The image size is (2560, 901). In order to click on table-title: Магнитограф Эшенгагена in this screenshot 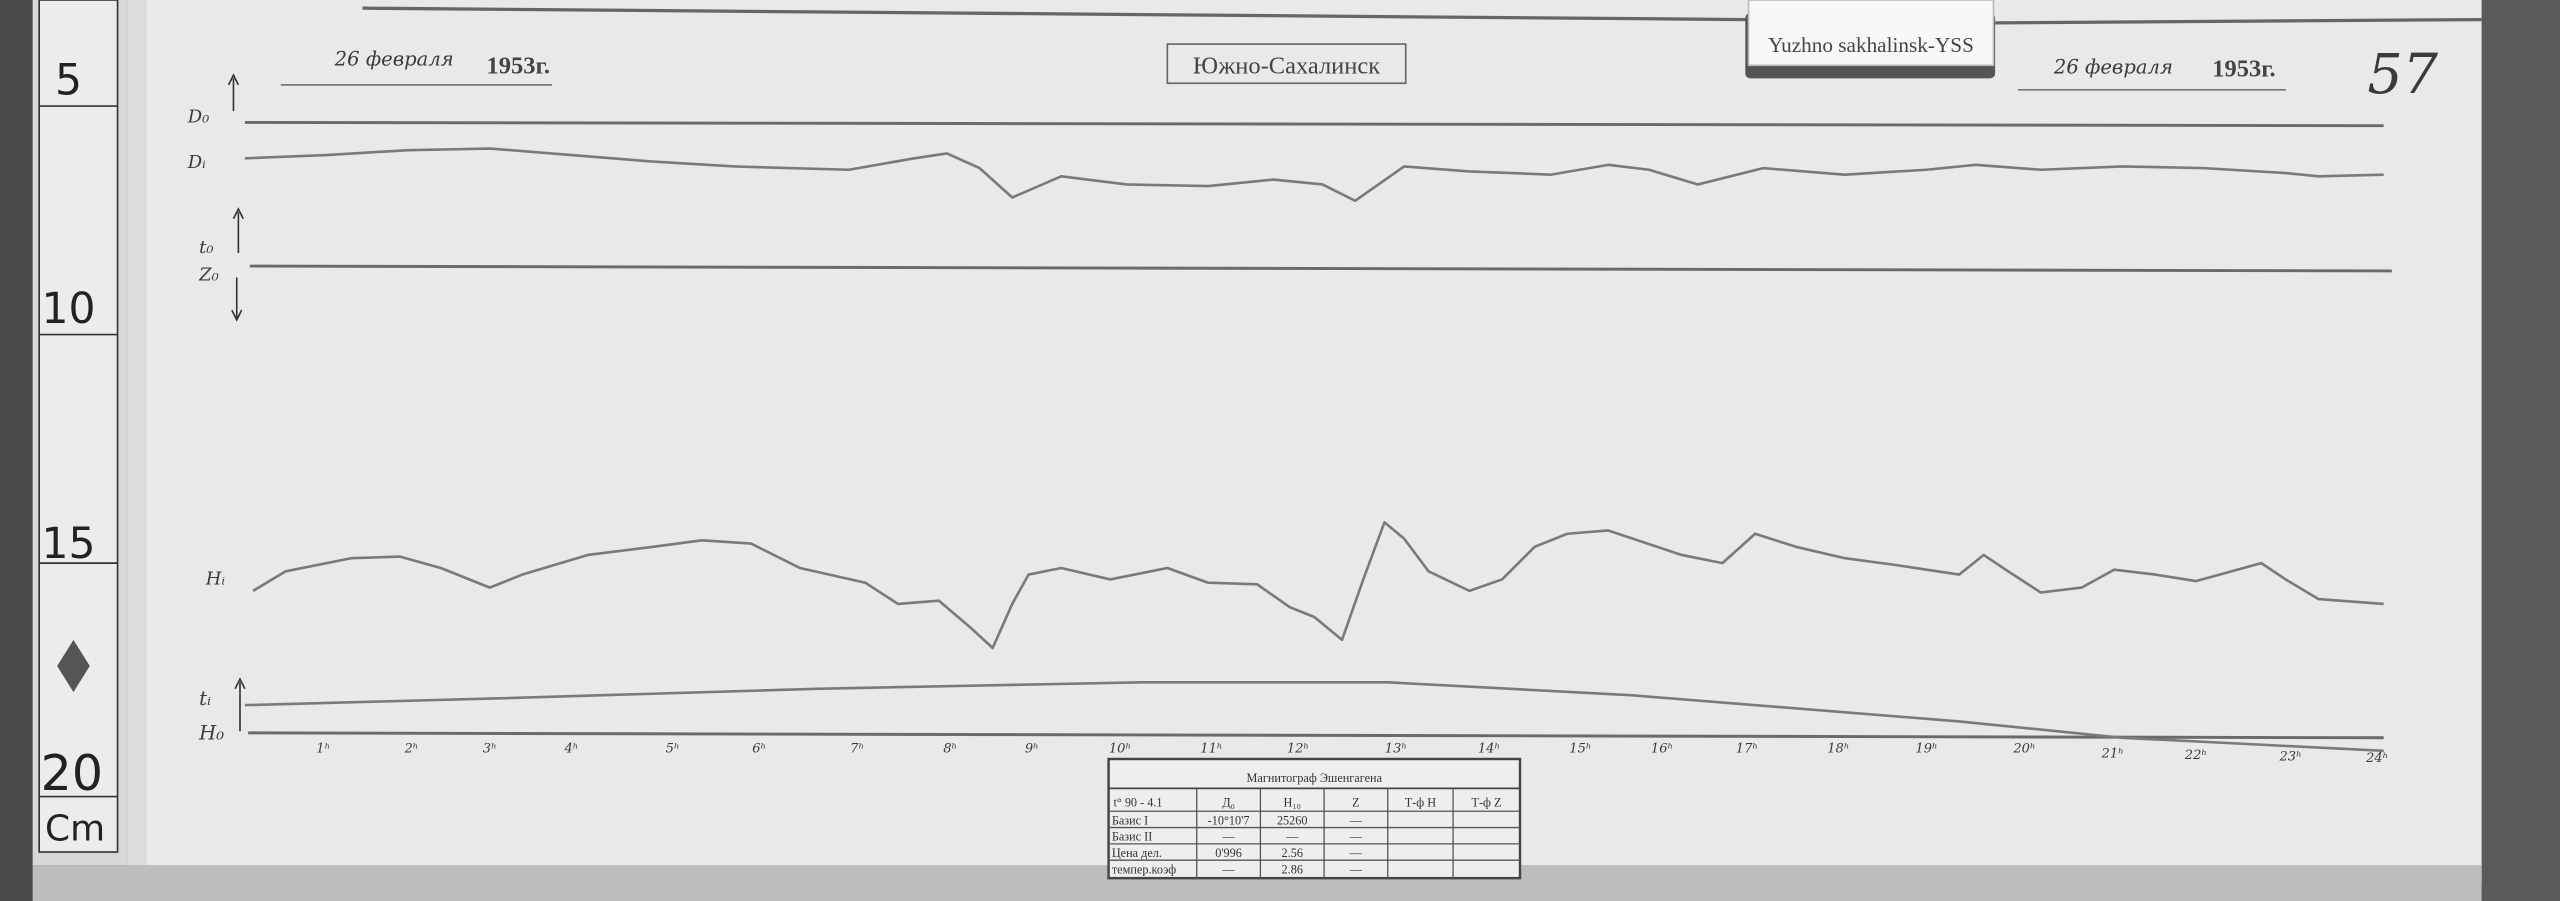, I will do `click(1315, 778)`.